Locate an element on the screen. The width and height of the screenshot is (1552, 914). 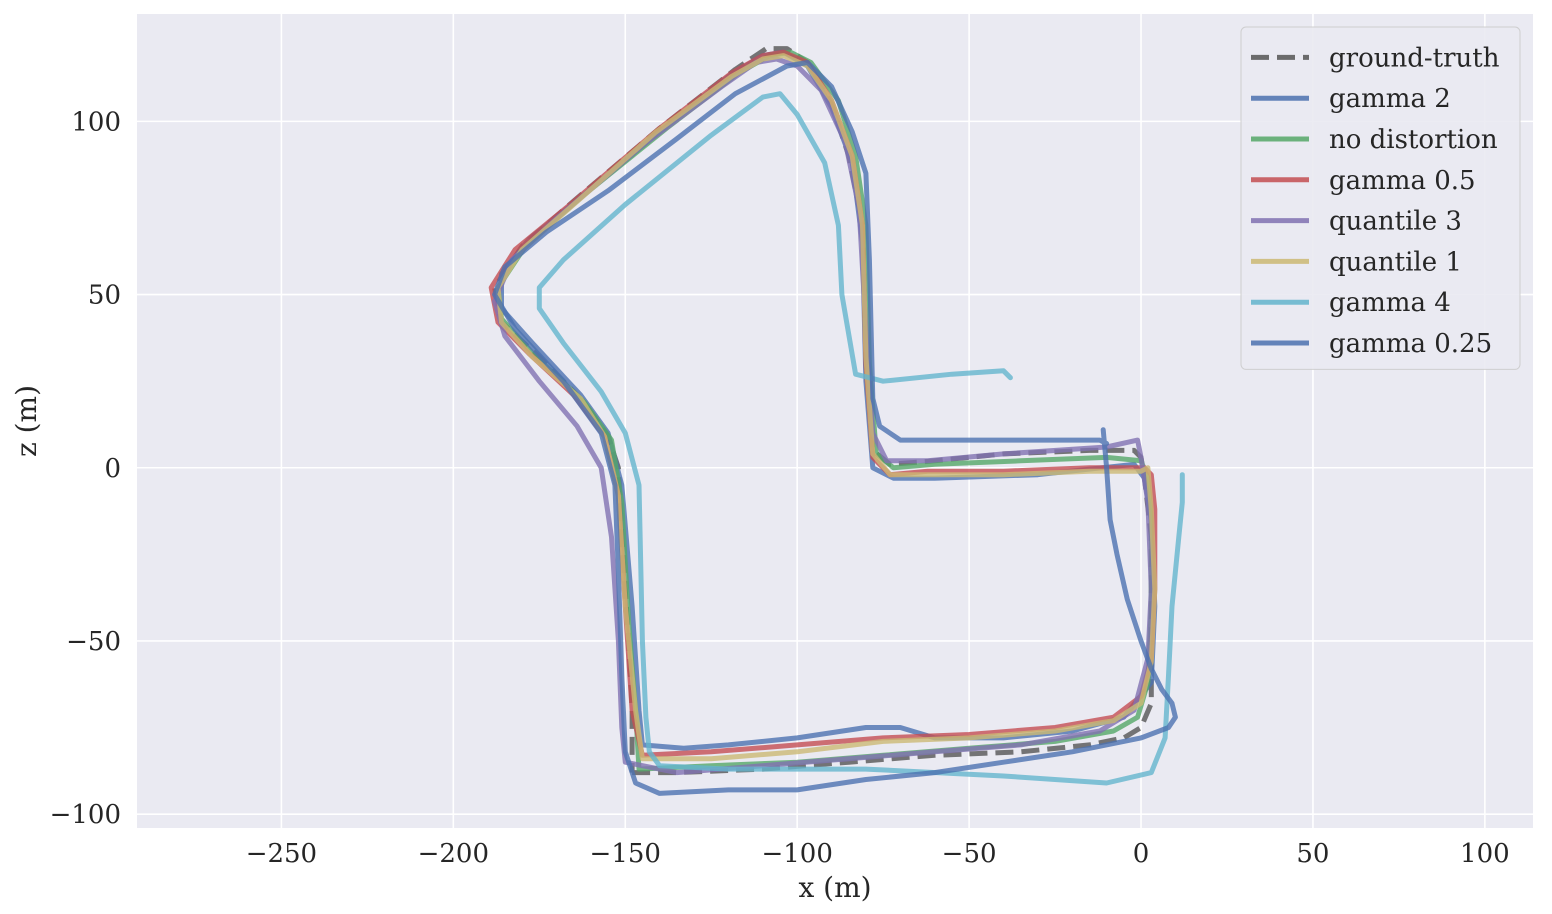
x-tick-label: 0 is located at coordinates (1141, 854).